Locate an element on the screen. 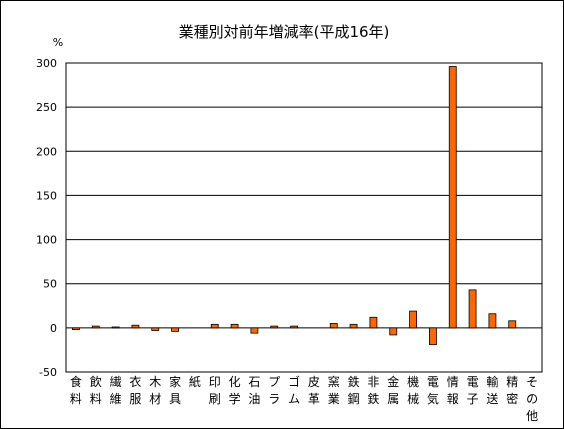 The image size is (564, 429). x-tick-label: 金属 is located at coordinates (393, 390).